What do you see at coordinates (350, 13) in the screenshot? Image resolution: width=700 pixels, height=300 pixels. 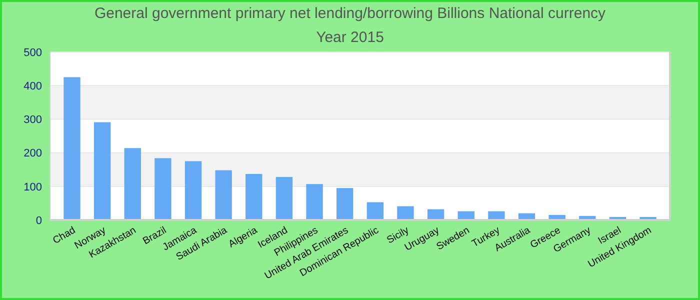 I see `chart-title: General government primary net lending/borrowing Billions National currency` at bounding box center [350, 13].